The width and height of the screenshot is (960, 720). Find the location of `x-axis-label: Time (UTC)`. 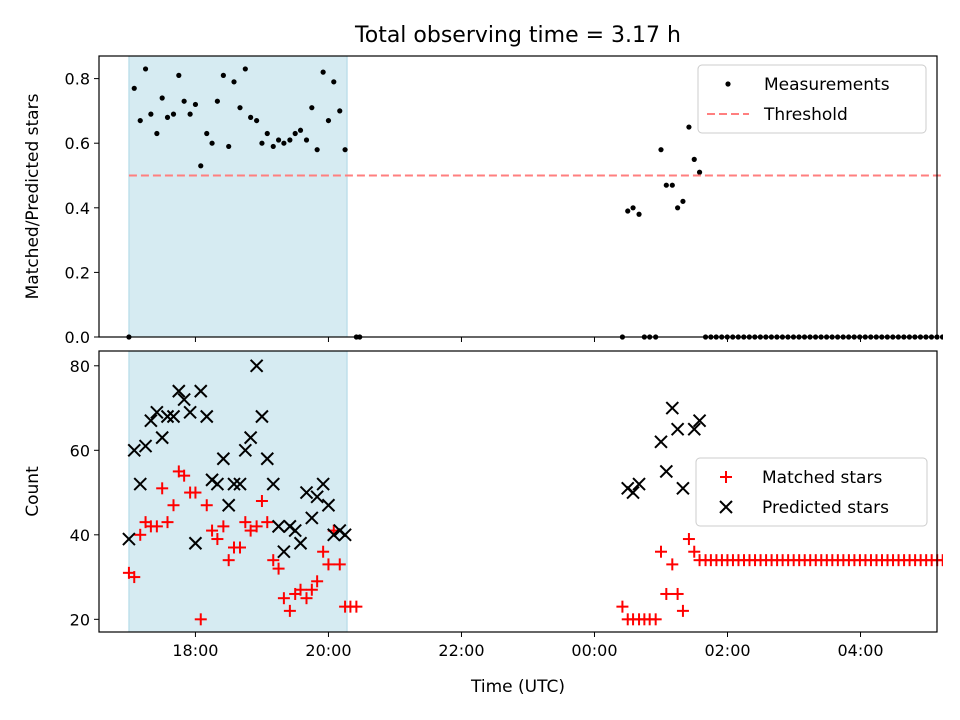

x-axis-label: Time (UTC) is located at coordinates (517, 687).